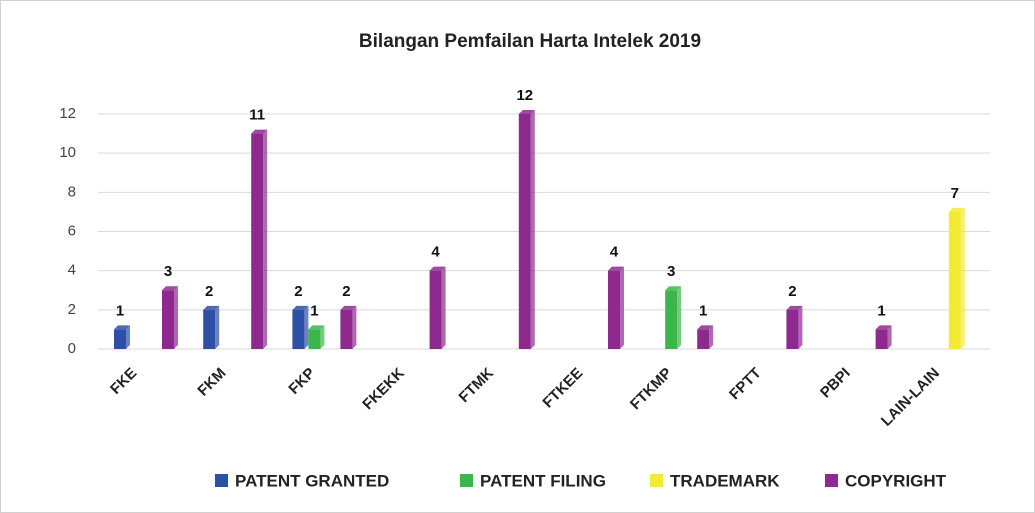 This screenshot has width=1035, height=513. I want to click on value-label: 12, so click(524, 95).